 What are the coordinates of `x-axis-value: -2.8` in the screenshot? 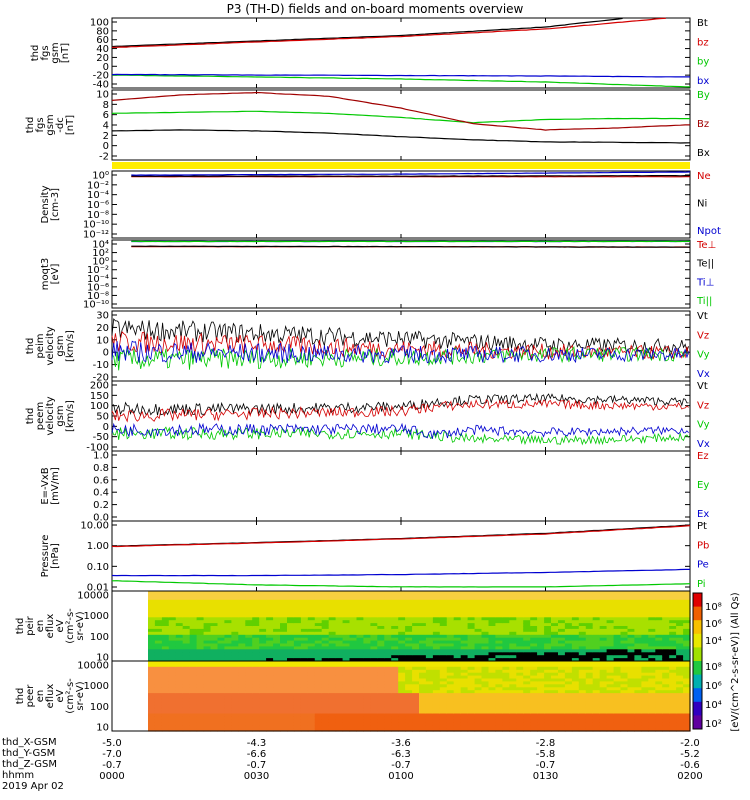 It's located at (546, 743).